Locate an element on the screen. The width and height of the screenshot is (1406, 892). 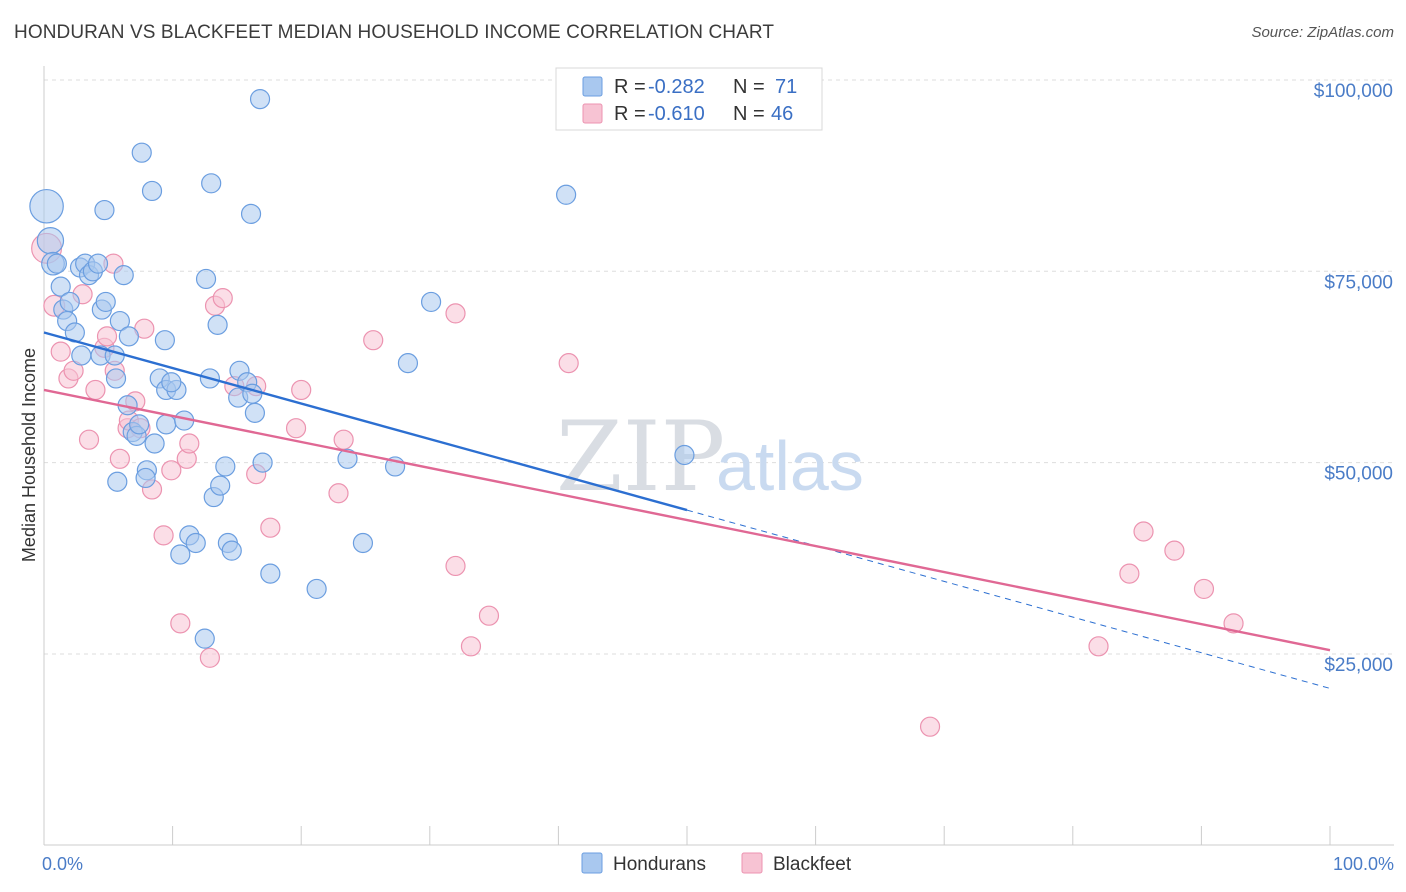
legend-box: R = -0.282 N = 71 R = -0.610 N = 46 is located at coordinates (689, 99).